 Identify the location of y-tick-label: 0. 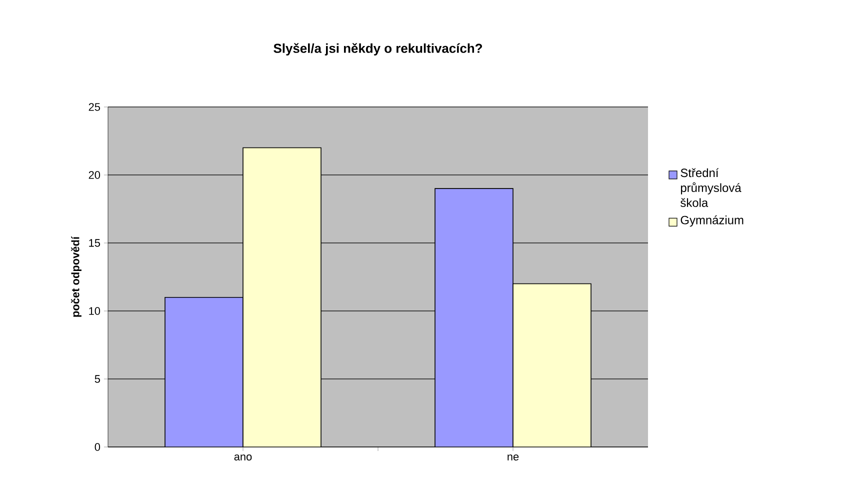
(97, 447).